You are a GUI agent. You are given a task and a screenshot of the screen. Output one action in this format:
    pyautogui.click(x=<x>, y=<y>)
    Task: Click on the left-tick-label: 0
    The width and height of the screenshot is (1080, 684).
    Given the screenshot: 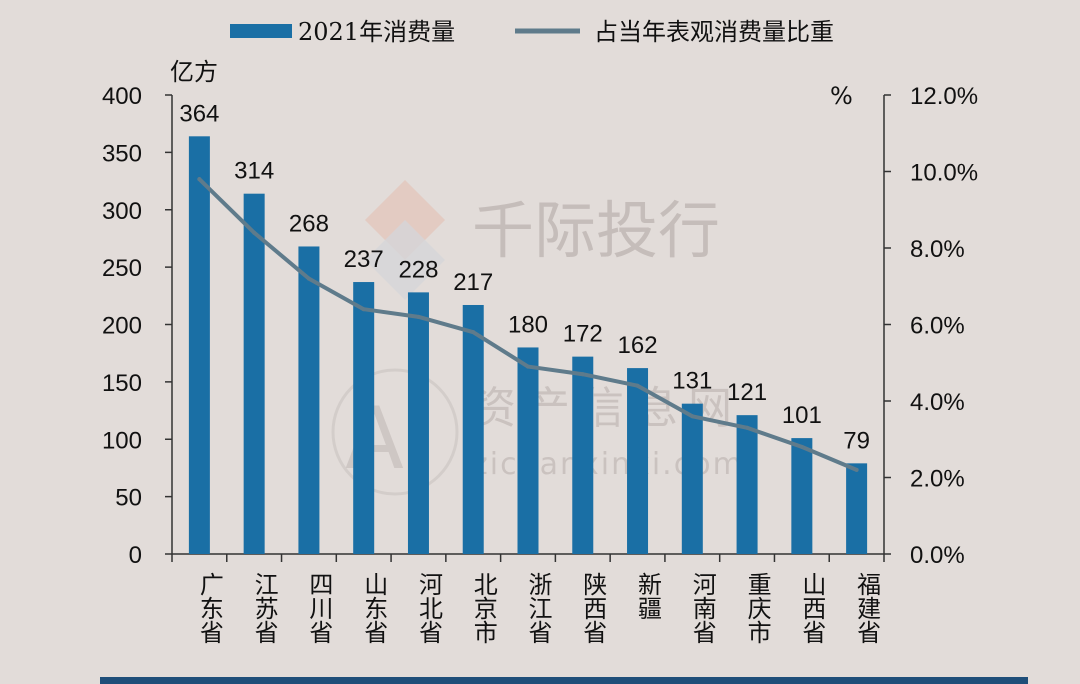 What is the action you would take?
    pyautogui.click(x=135, y=555)
    